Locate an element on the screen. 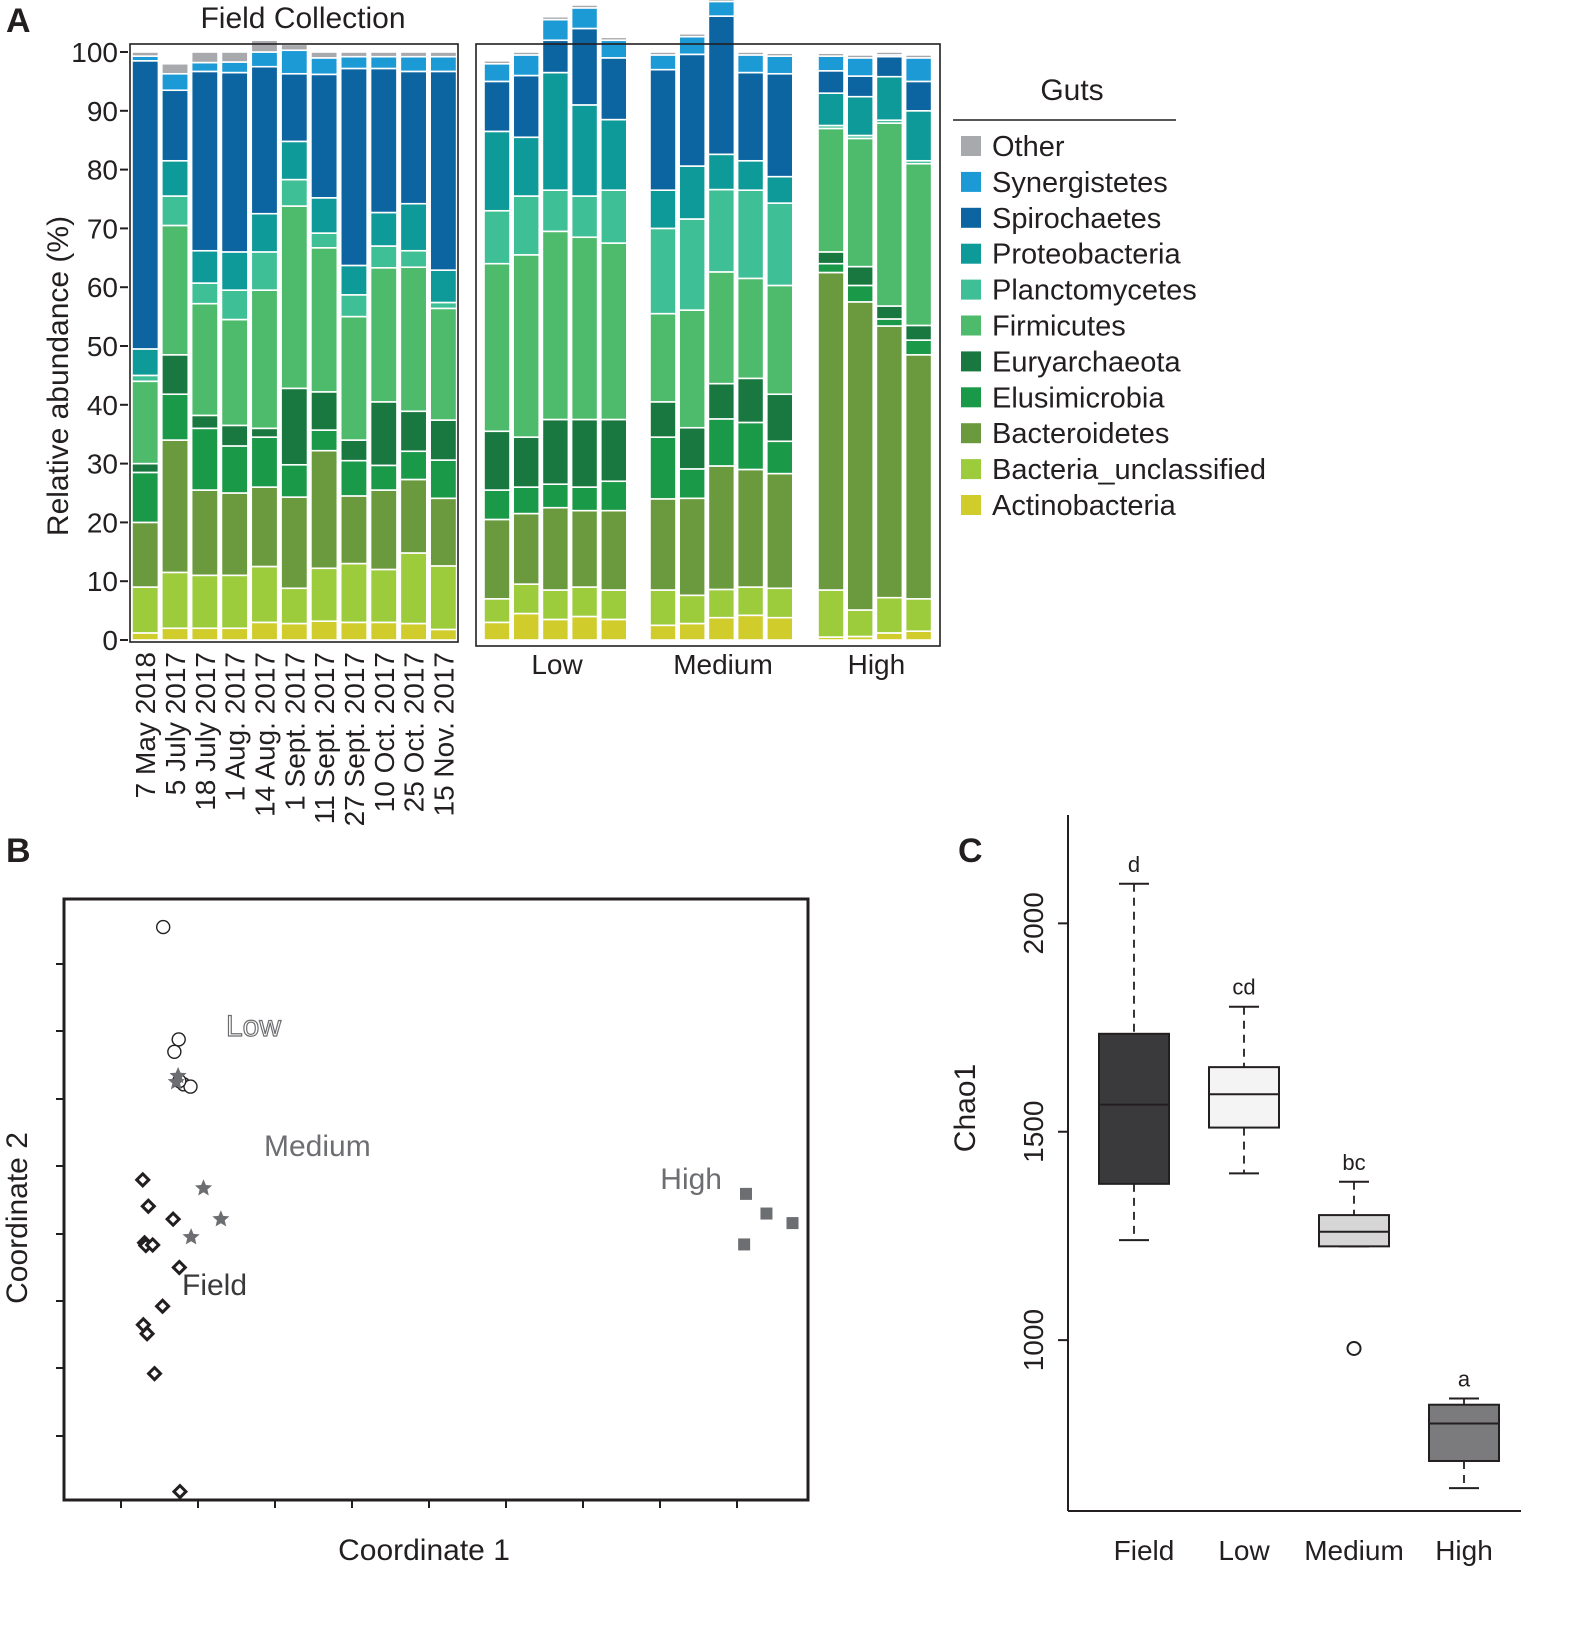  medium-bar-5-euryarchaeota-segment is located at coordinates (779, 418).